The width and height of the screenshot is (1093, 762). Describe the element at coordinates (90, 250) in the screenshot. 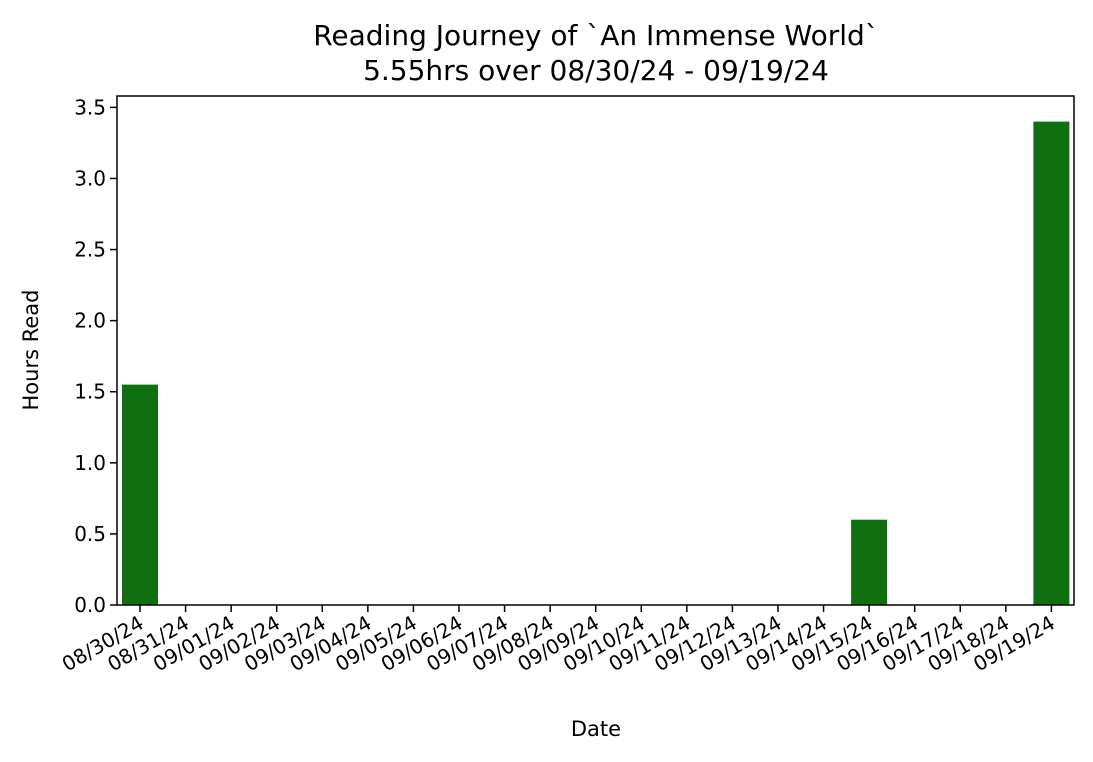

I see `y-tick-label: 2.5` at that location.